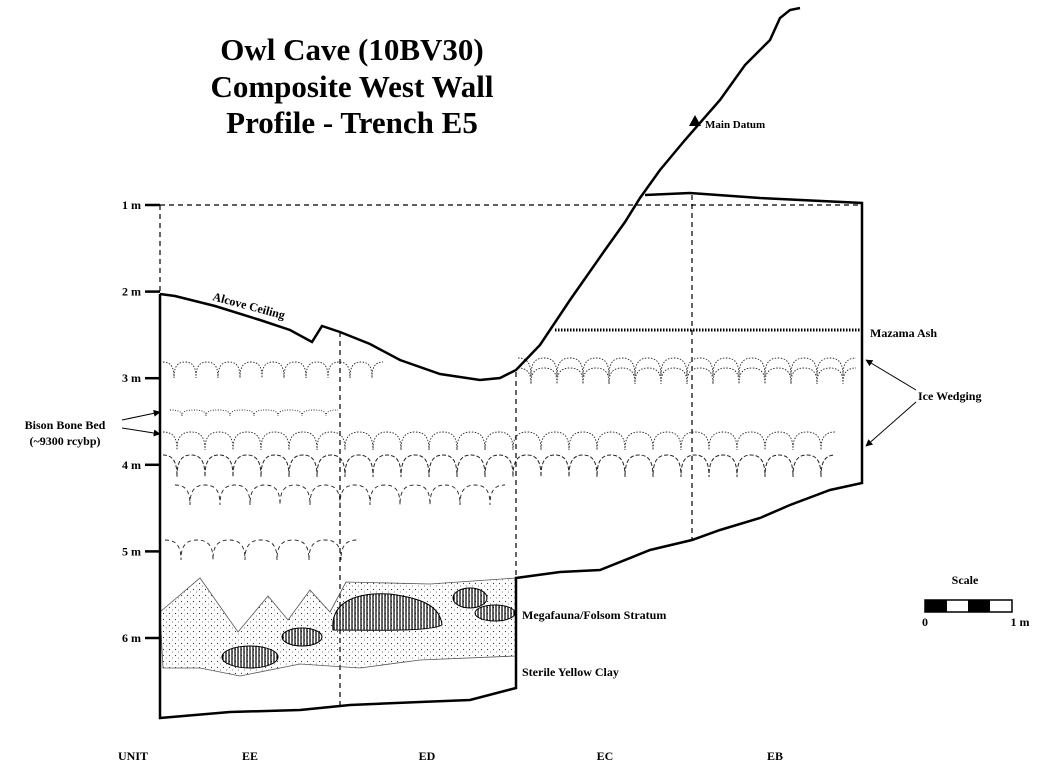  Describe the element at coordinates (351, 49) in the screenshot. I see `title-line: Owl Cave (10BV30)` at that location.